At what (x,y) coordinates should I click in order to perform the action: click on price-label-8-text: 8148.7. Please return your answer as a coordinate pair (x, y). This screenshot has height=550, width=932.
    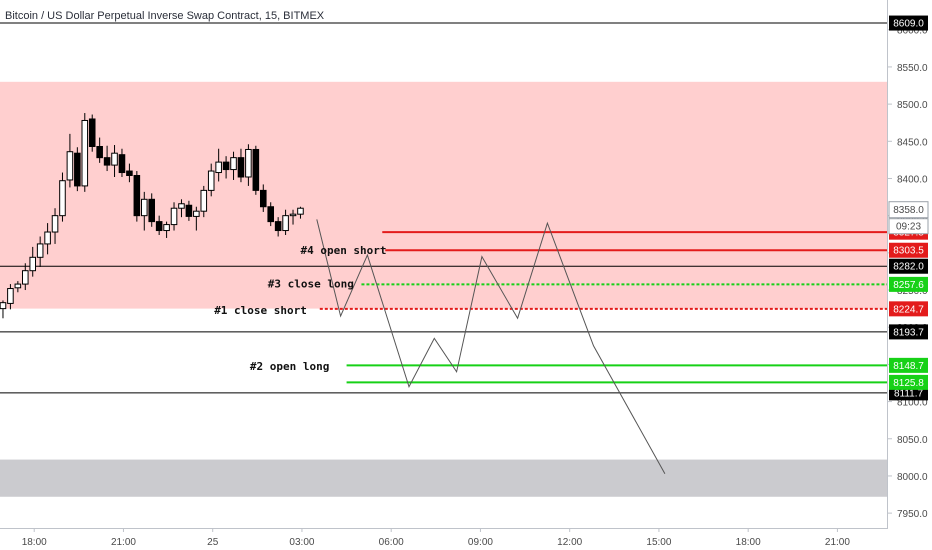
    Looking at the image, I should click on (908, 366).